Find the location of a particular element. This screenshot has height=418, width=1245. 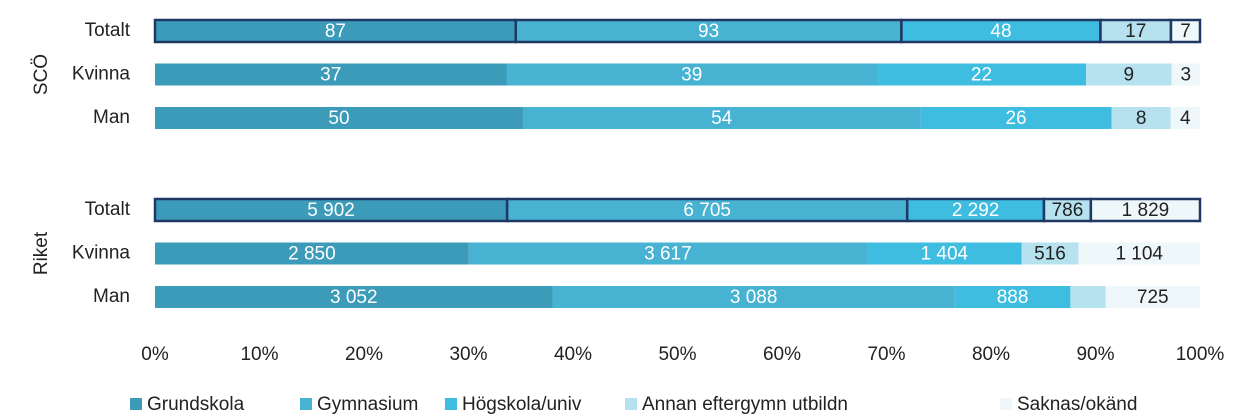

data-label: 39 is located at coordinates (691, 75).